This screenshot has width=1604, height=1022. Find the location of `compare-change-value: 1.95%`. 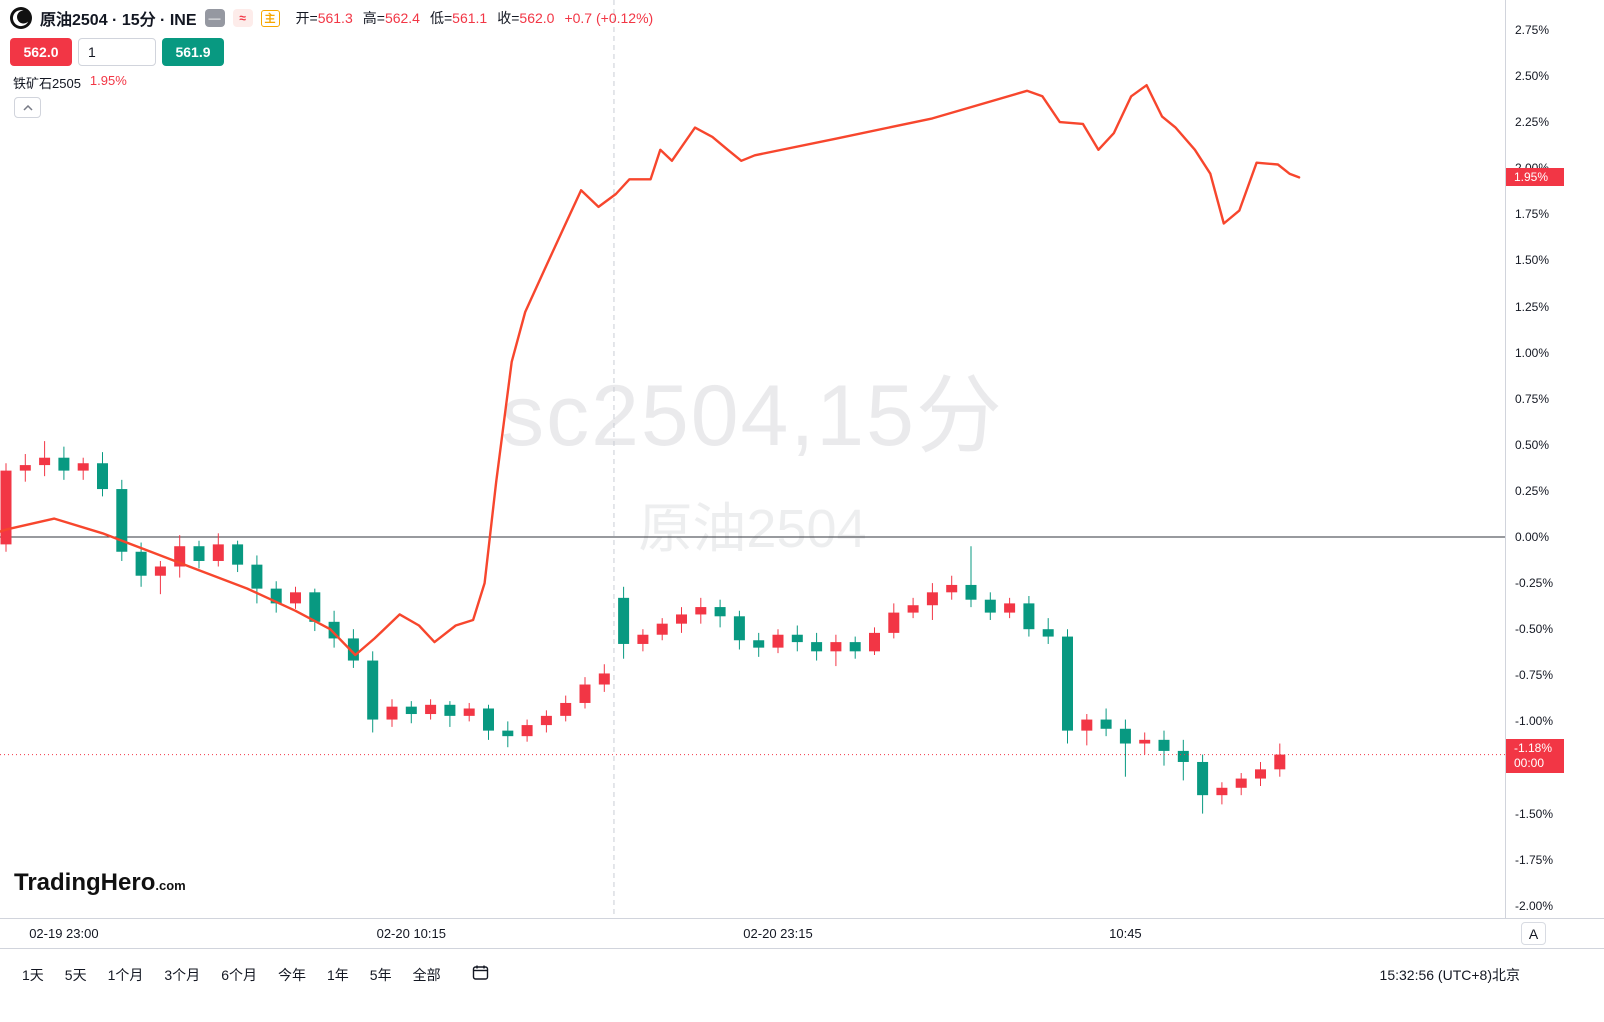

compare-change-value: 1.95% is located at coordinates (108, 80).